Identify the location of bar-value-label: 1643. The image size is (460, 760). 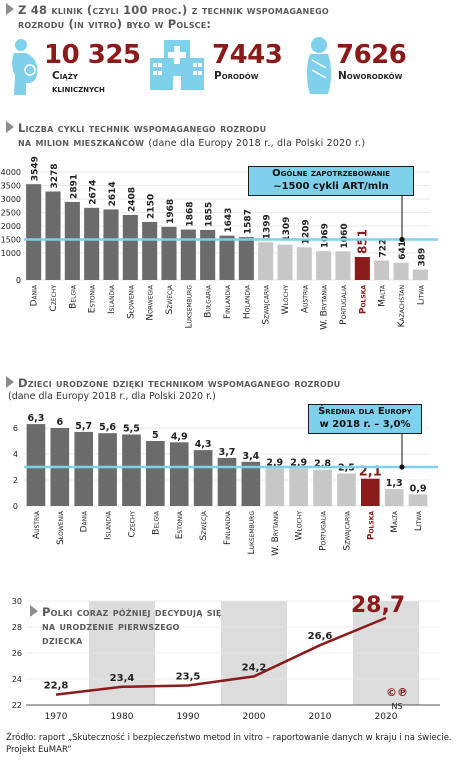
(229, 220).